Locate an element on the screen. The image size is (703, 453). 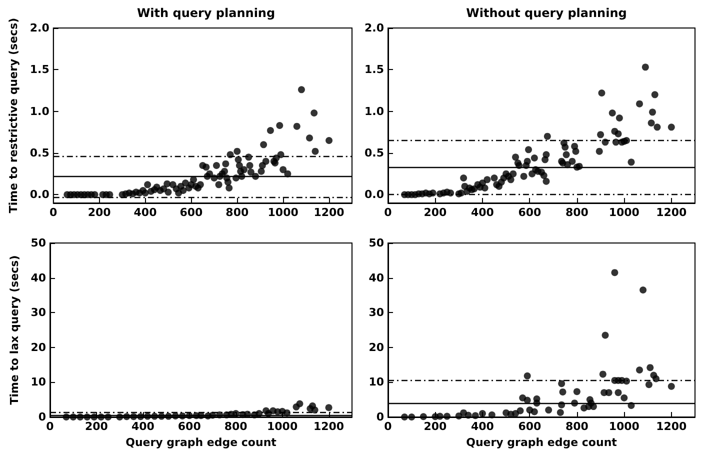
chart-title: Without query planning is located at coordinates (546, 13).